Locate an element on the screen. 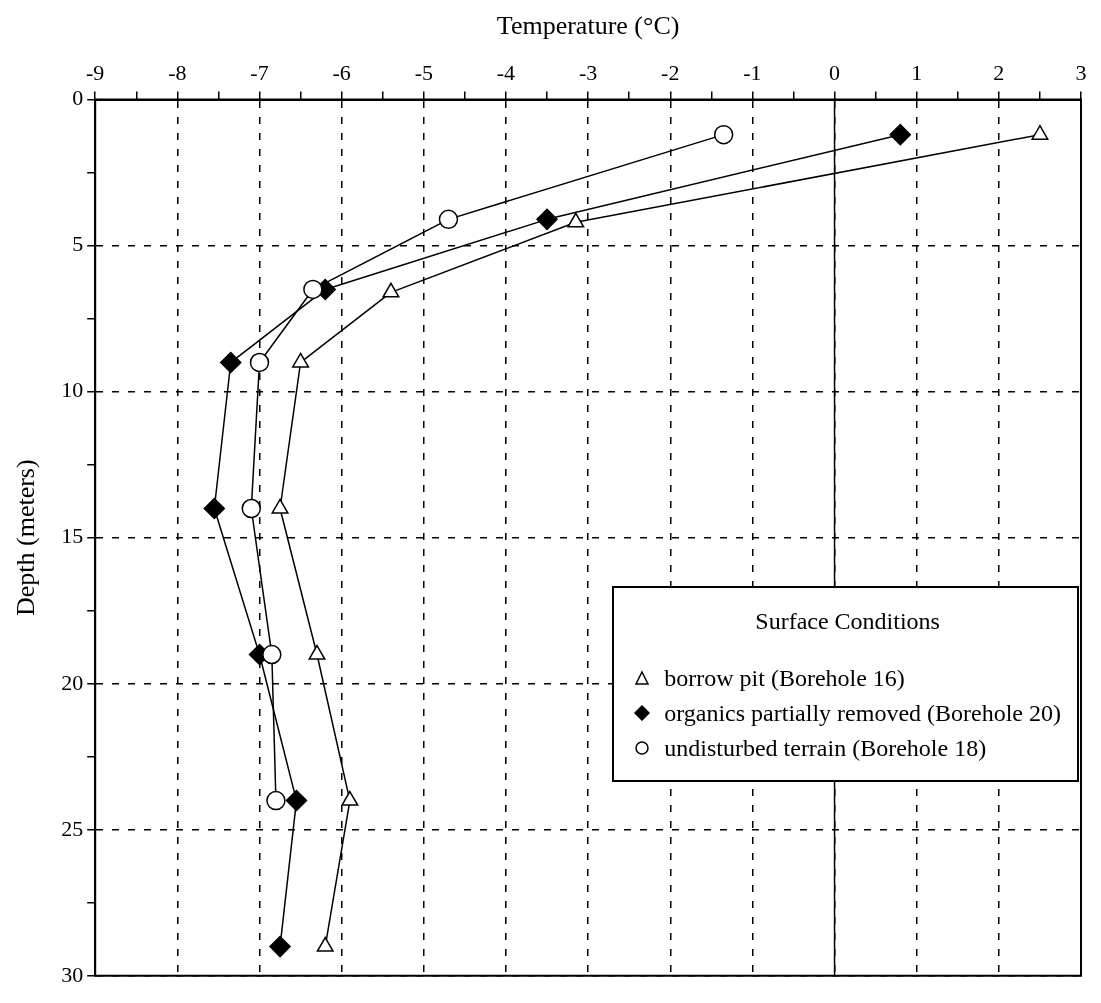 The width and height of the screenshot is (1101, 1003). x-tick-label: 2 is located at coordinates (999, 73).